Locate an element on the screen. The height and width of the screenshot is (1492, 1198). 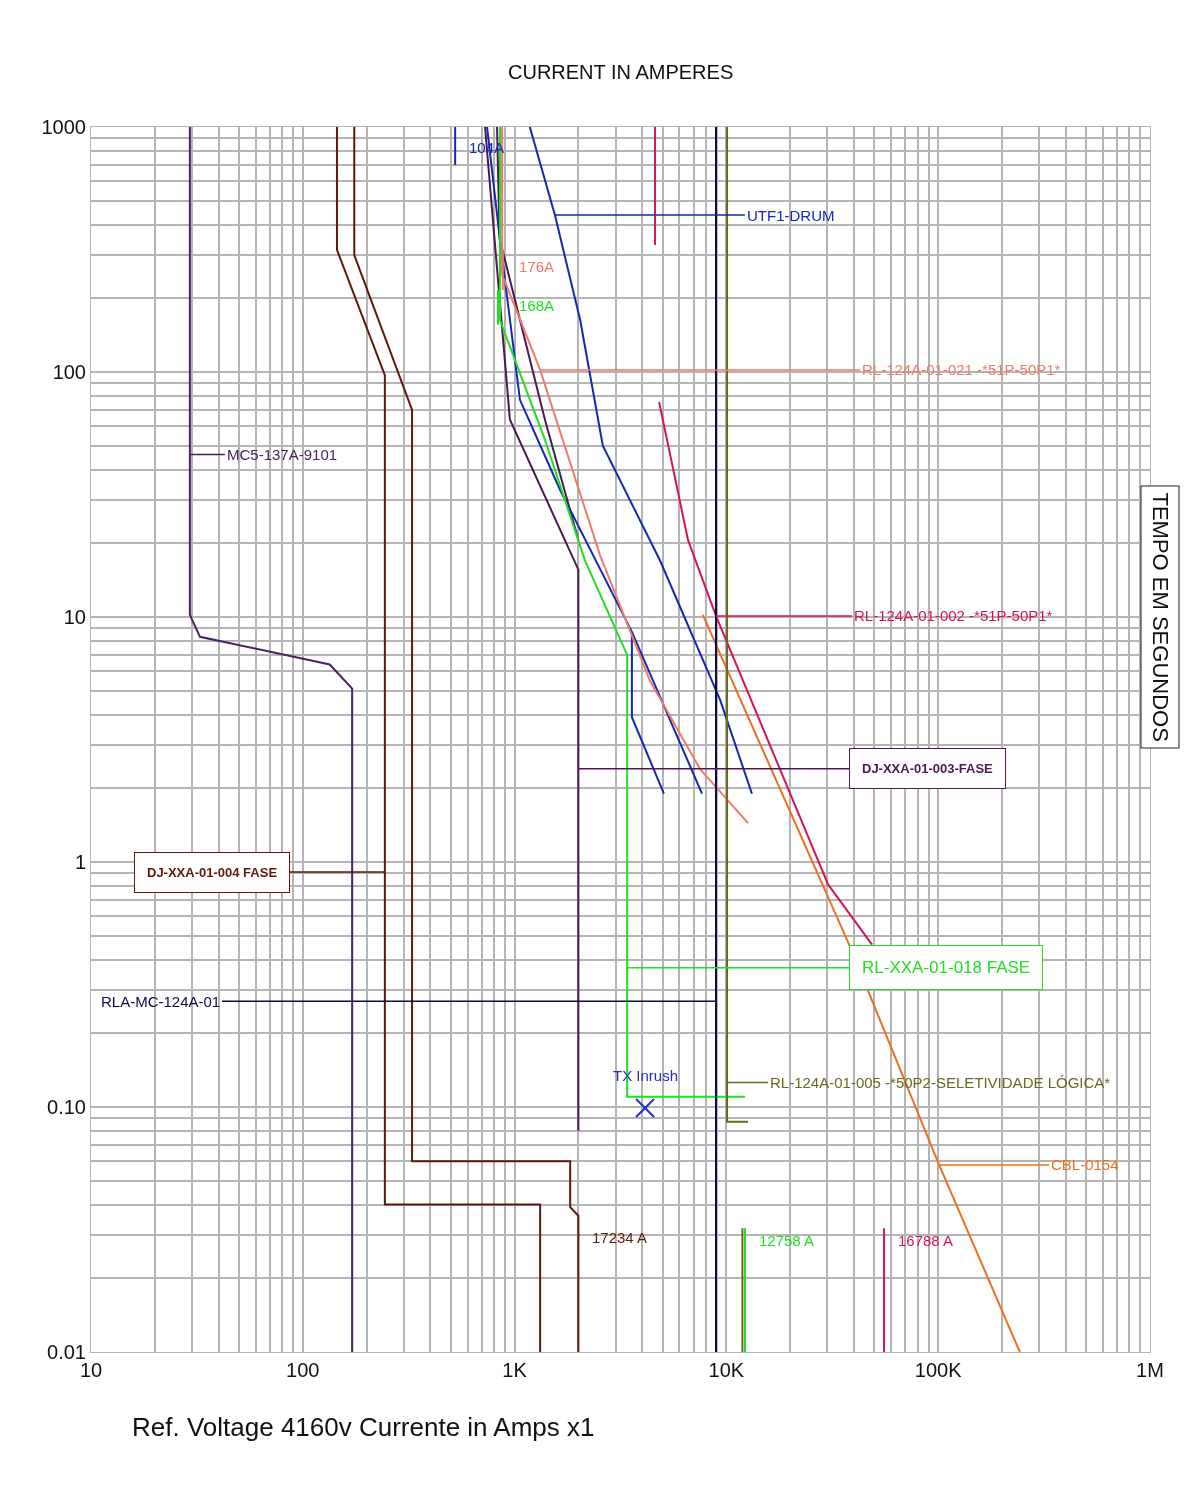
annotation: 16788 A is located at coordinates (926, 1240).